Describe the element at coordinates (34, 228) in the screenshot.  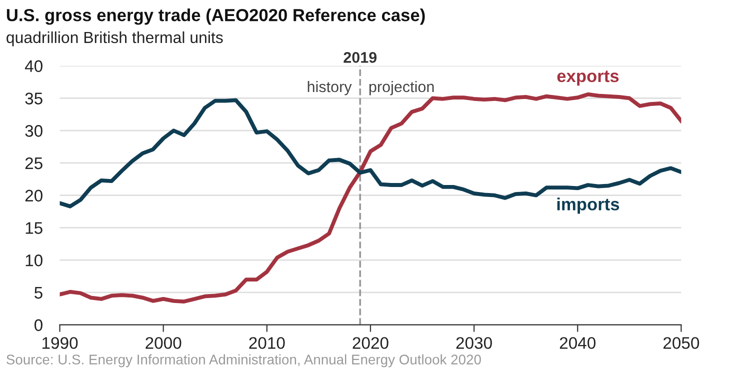
I see `y-tick-label: 15` at that location.